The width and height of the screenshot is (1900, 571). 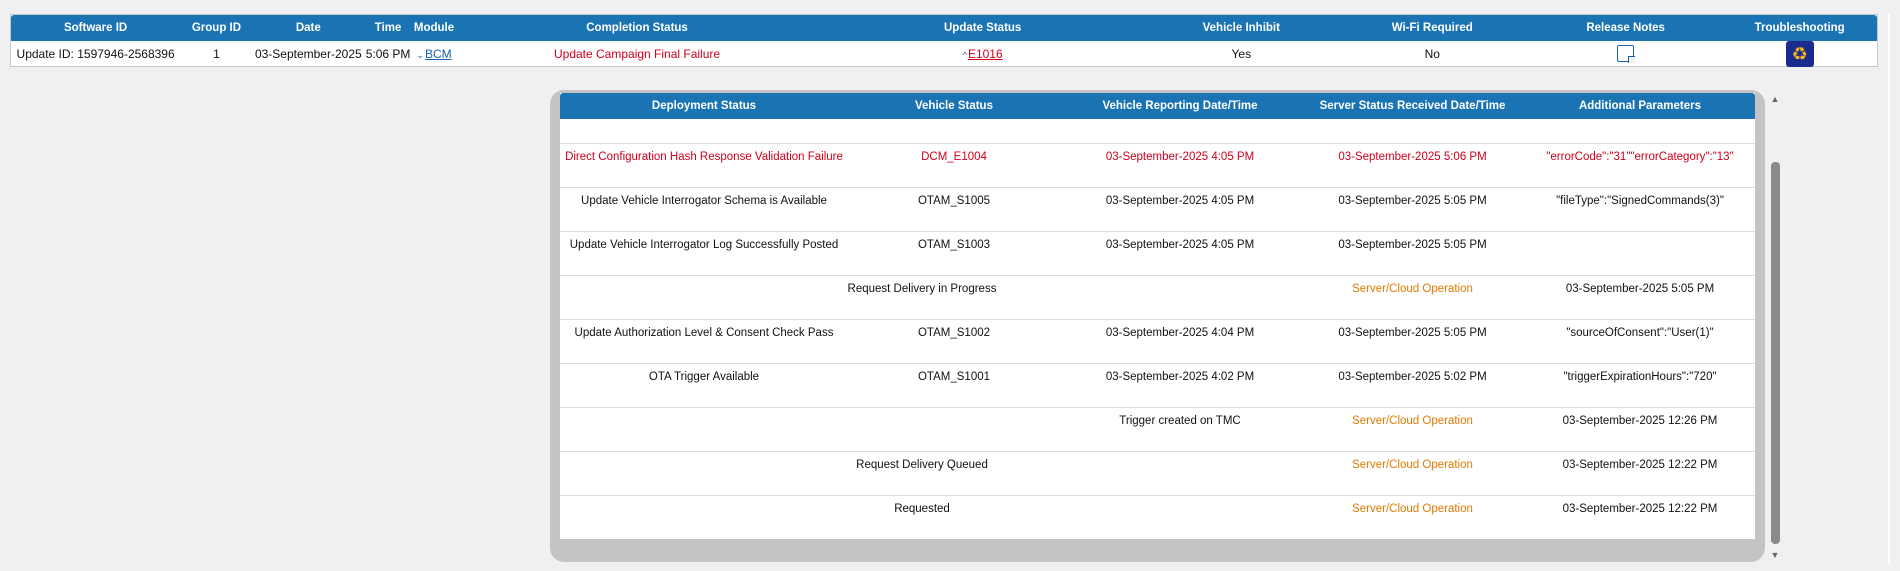 I want to click on scroll-up-arrow-icon: ▲, so click(x=1775, y=99).